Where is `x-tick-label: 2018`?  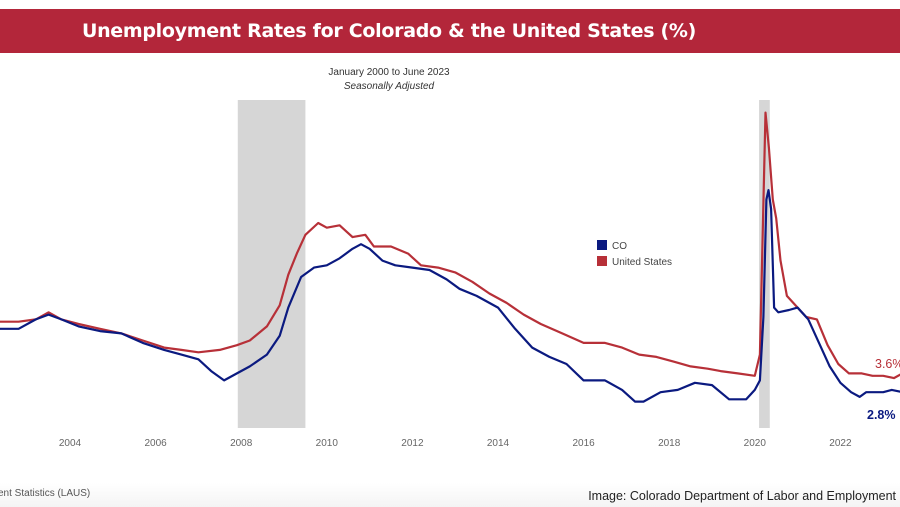
x-tick-label: 2018 is located at coordinates (669, 443).